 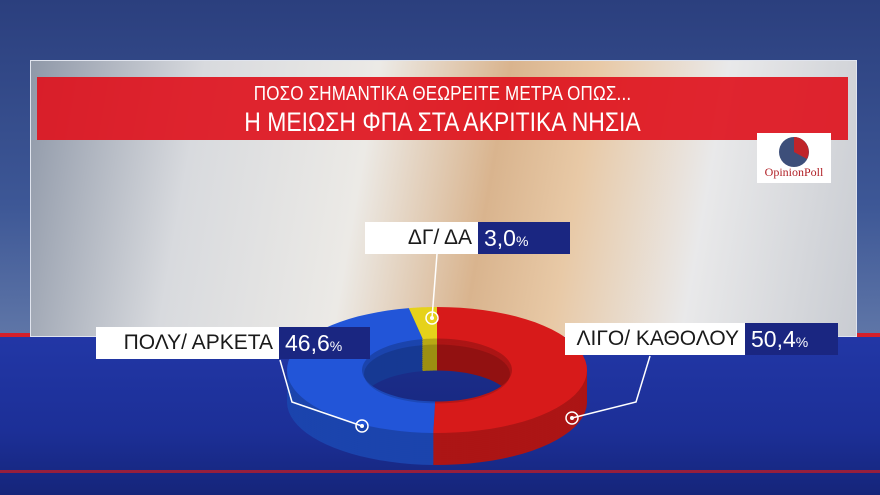 I want to click on label-name: ΛΙΓΟ/ ΚΑΘΟΛΟΥ, so click(x=655, y=339).